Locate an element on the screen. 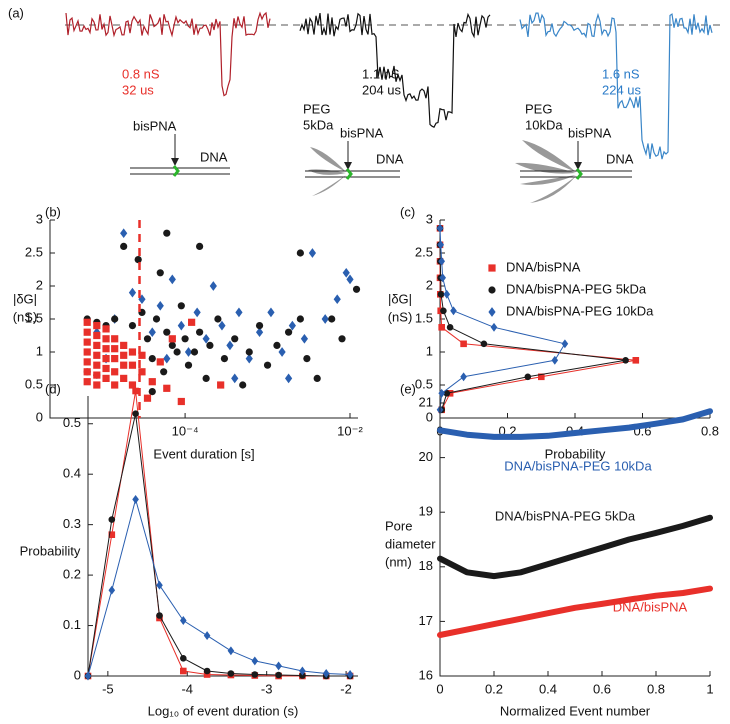 The height and width of the screenshot is (724, 730). peg-label: 5kDa is located at coordinates (318, 124).